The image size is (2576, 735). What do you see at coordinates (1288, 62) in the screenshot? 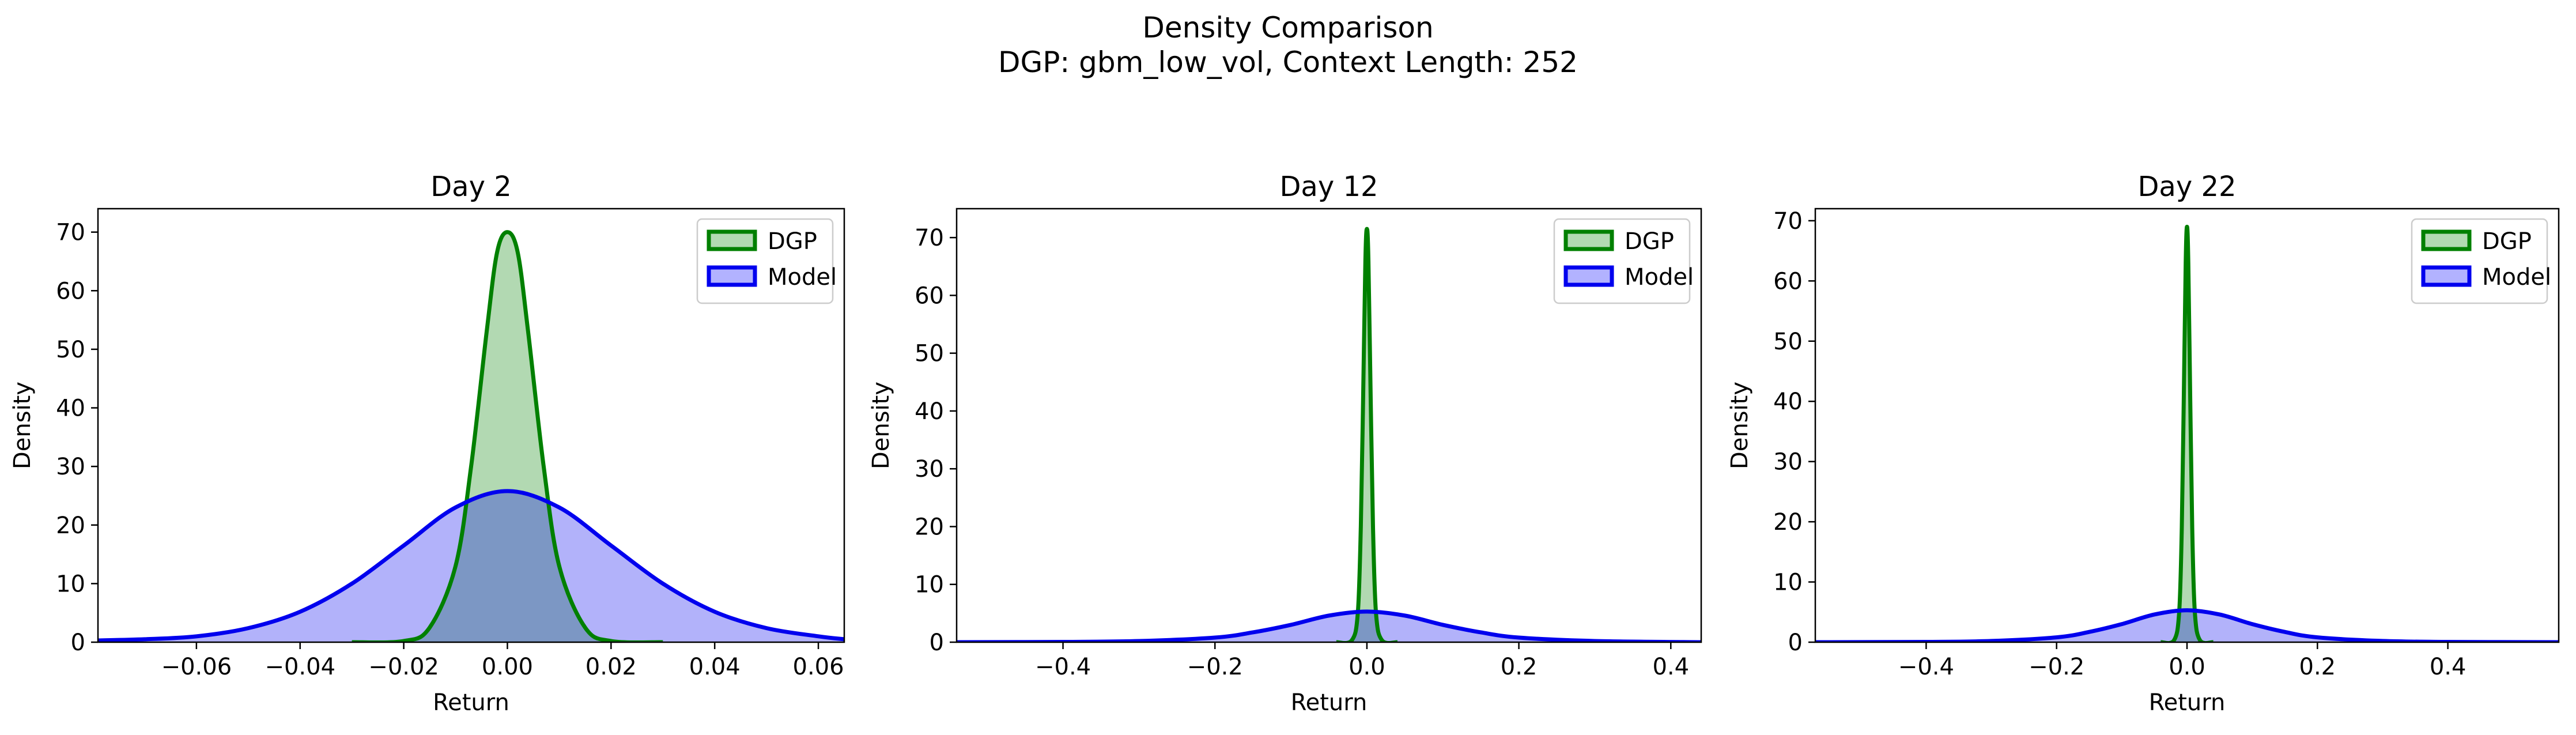
I see `figure-title-line-2: DGP: gbm_low_vol, Context Length: 252` at bounding box center [1288, 62].